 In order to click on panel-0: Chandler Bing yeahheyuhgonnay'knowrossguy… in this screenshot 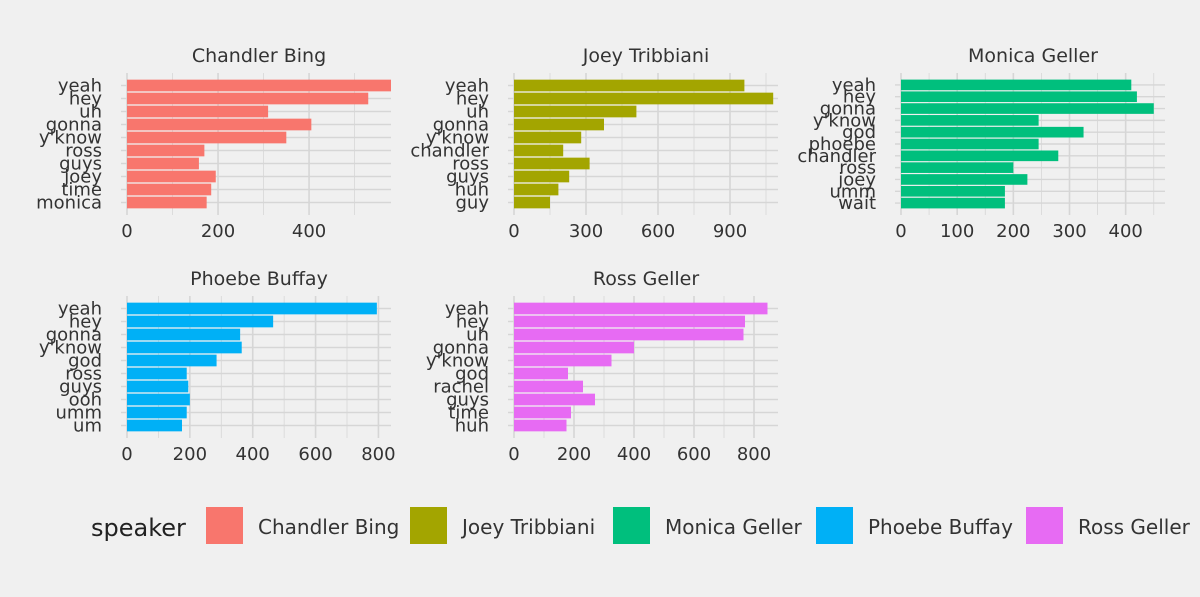, I will do `click(213, 143)`.